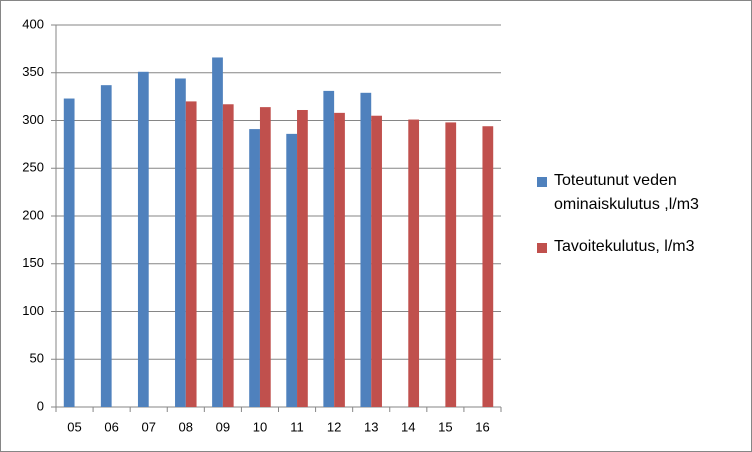  What do you see at coordinates (260, 426) in the screenshot?
I see `x-tick-label: 10` at bounding box center [260, 426].